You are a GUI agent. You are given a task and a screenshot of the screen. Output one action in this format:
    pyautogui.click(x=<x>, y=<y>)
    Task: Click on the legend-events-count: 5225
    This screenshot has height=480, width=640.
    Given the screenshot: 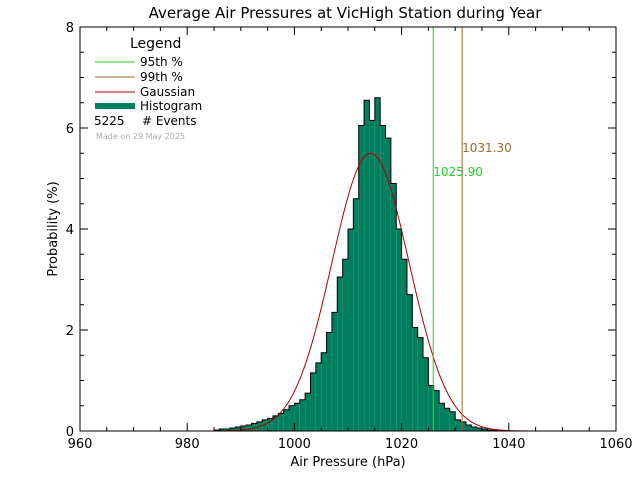 What is the action you would take?
    pyautogui.click(x=109, y=121)
    